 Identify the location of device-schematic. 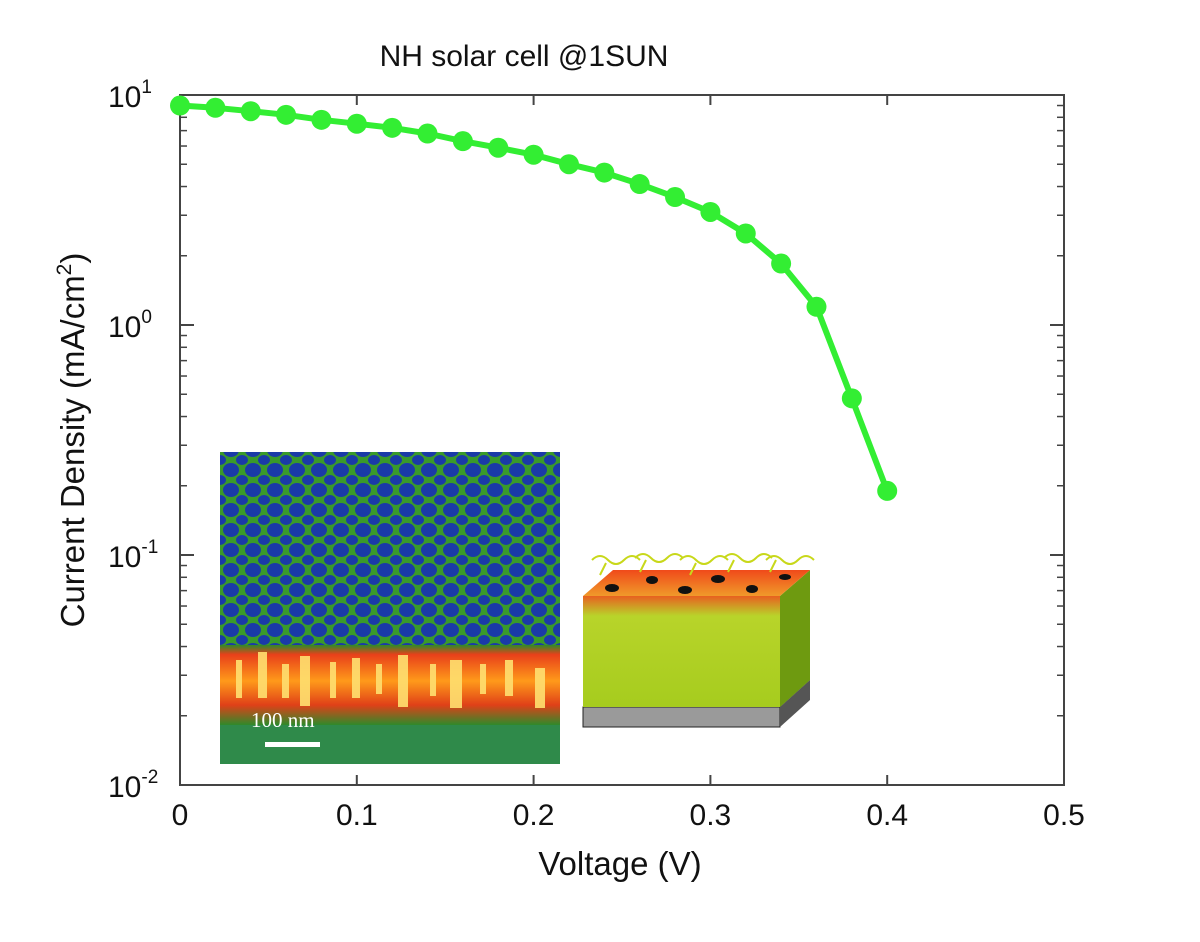
(698, 640).